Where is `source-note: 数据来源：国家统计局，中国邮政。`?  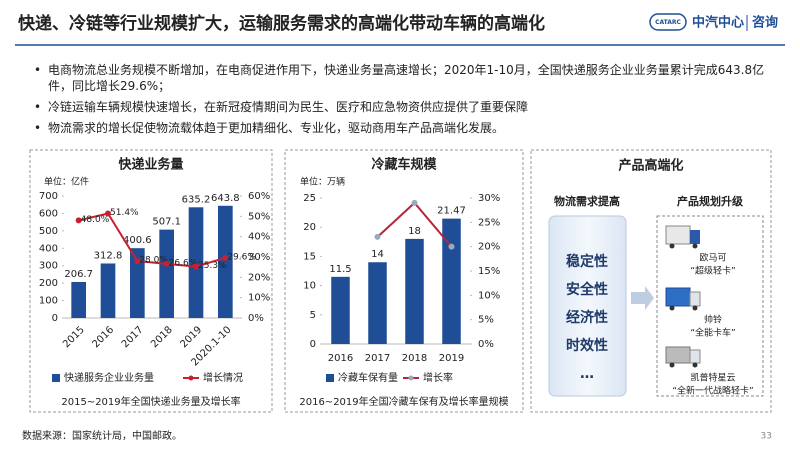
source-note: 数据来源：国家统计局，中国邮政。 is located at coordinates (102, 435).